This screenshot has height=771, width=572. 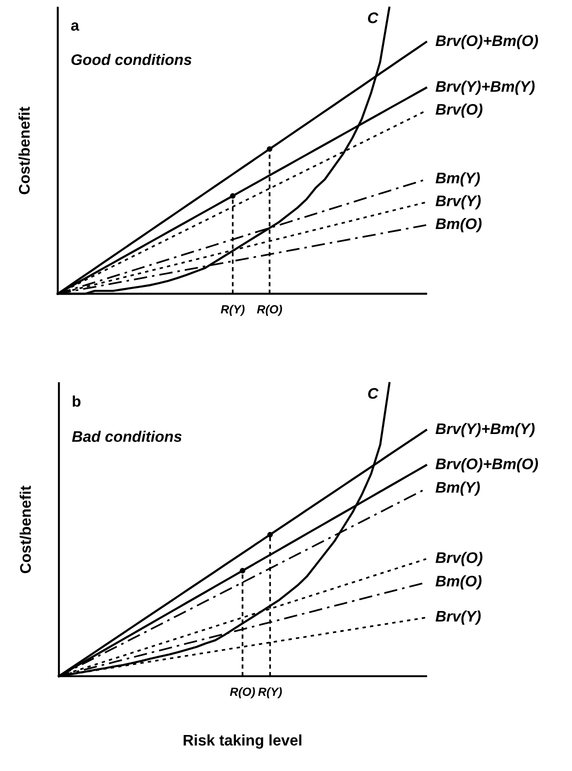 What do you see at coordinates (243, 741) in the screenshot?
I see `x-axis-title: Risk taking level` at bounding box center [243, 741].